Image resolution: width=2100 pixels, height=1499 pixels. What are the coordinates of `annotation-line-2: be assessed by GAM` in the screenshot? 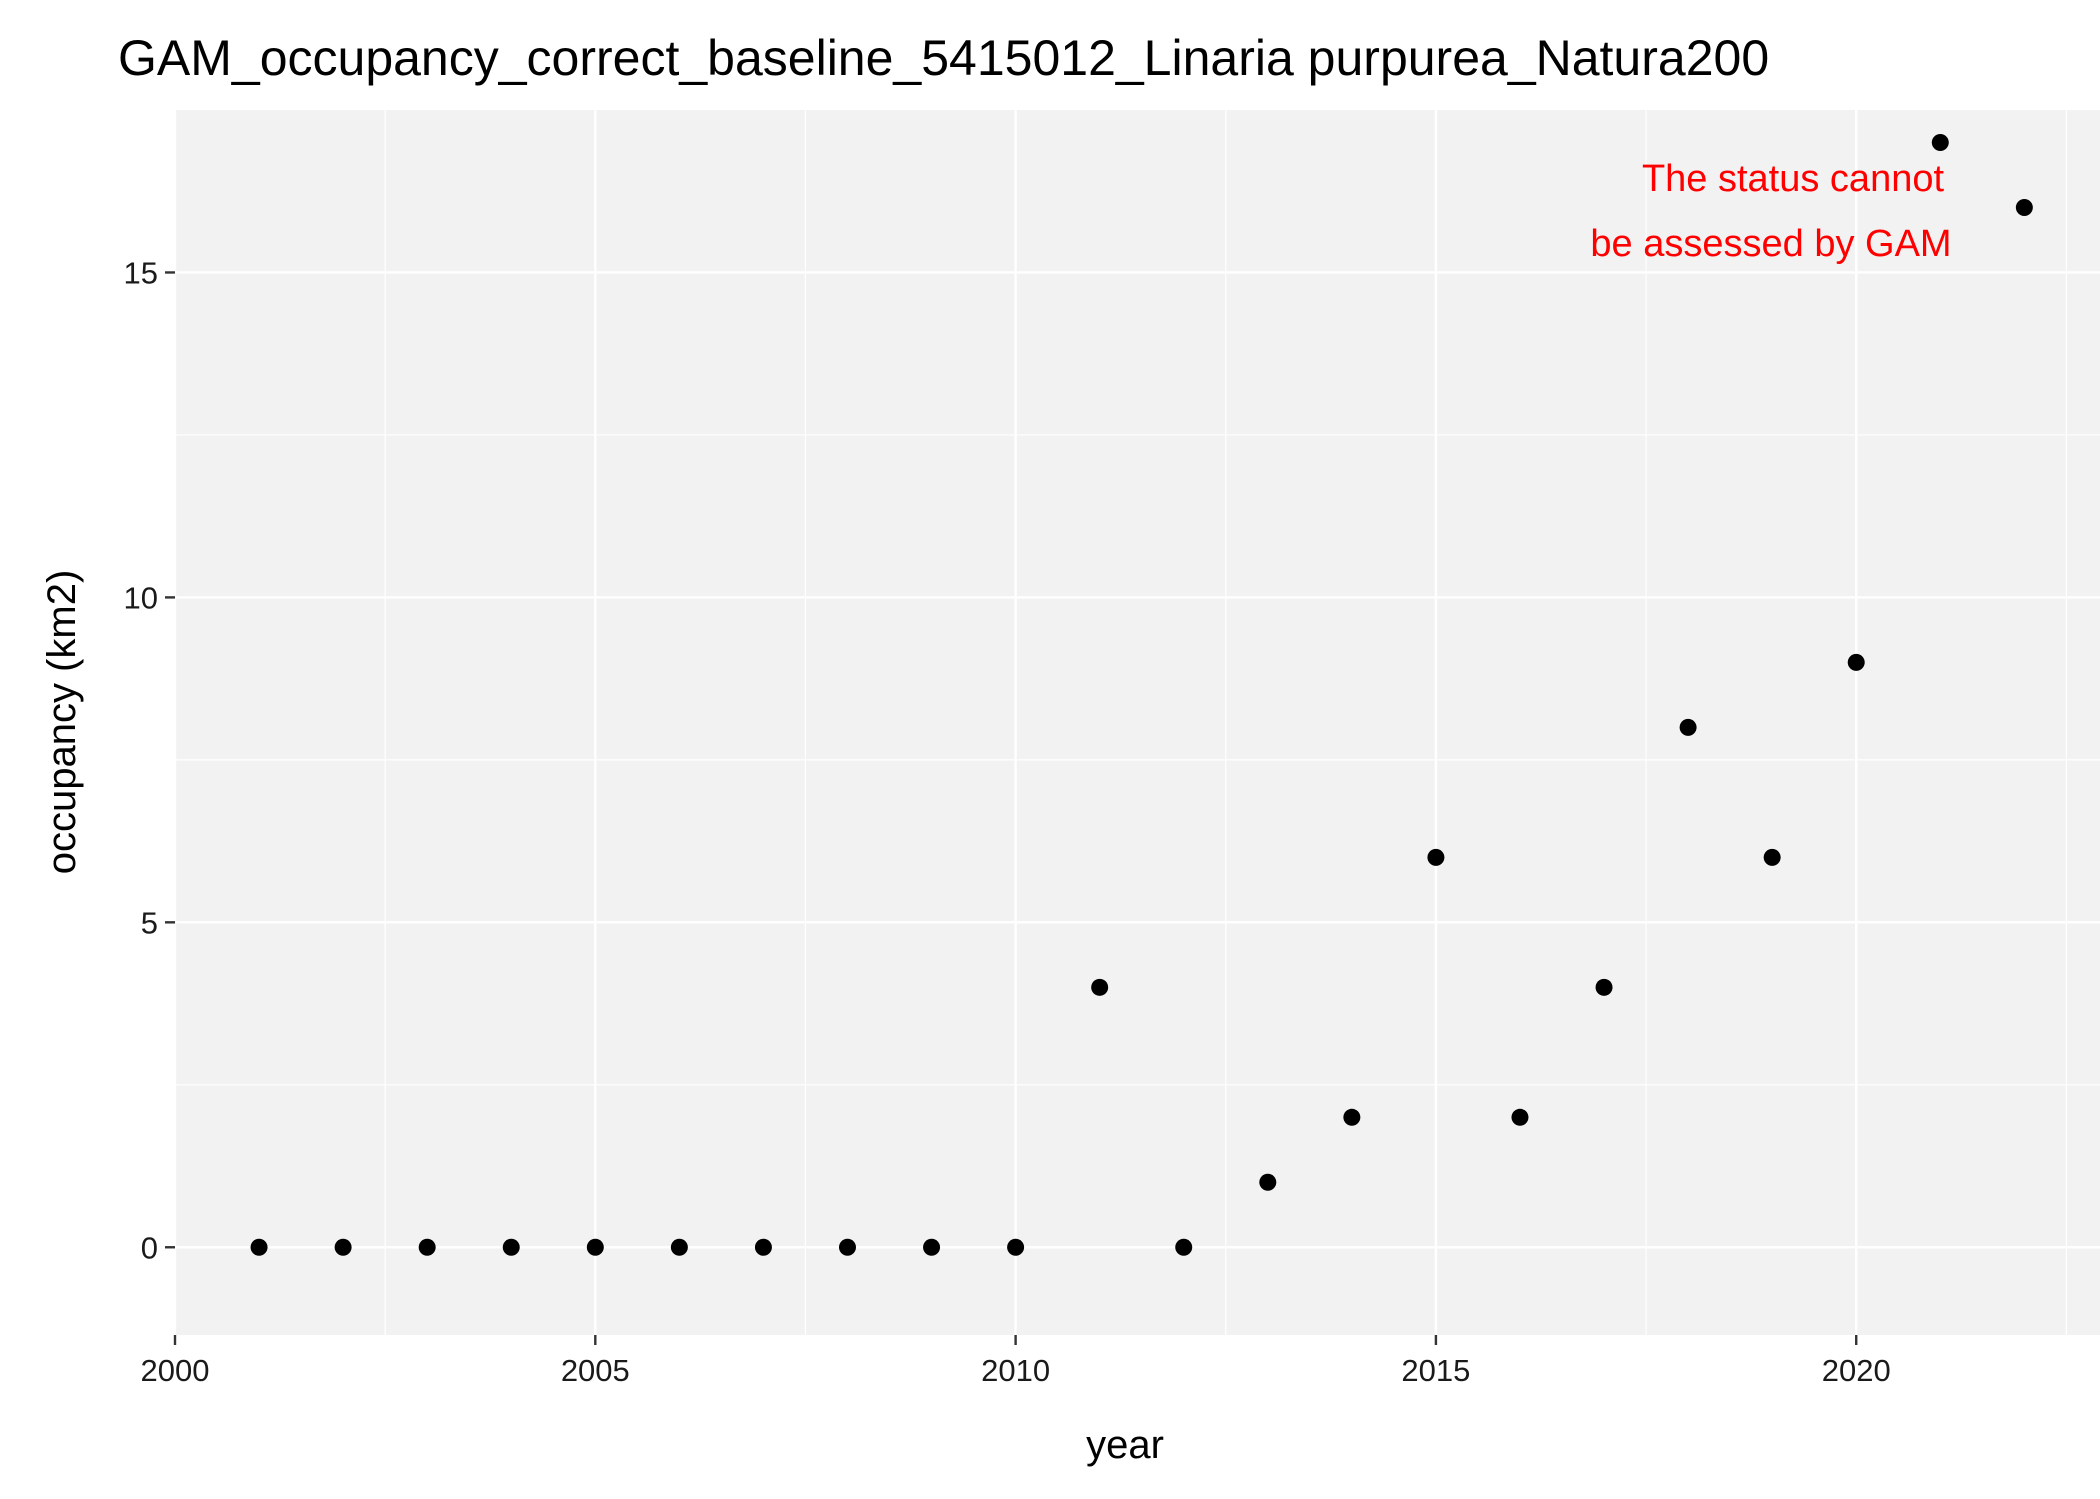 It's located at (1770, 244).